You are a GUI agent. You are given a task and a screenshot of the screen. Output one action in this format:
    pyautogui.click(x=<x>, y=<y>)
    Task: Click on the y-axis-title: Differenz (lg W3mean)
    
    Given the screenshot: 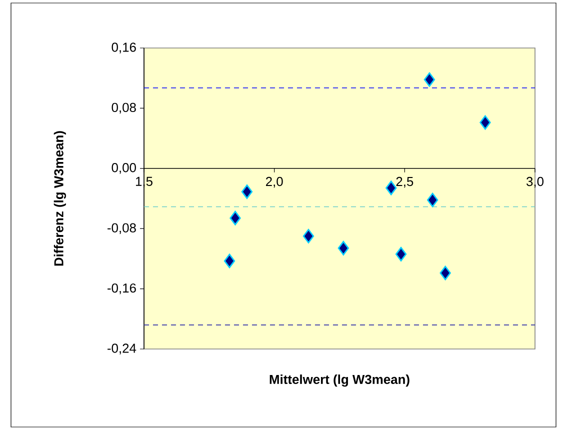 What is the action you would take?
    pyautogui.click(x=60, y=198)
    